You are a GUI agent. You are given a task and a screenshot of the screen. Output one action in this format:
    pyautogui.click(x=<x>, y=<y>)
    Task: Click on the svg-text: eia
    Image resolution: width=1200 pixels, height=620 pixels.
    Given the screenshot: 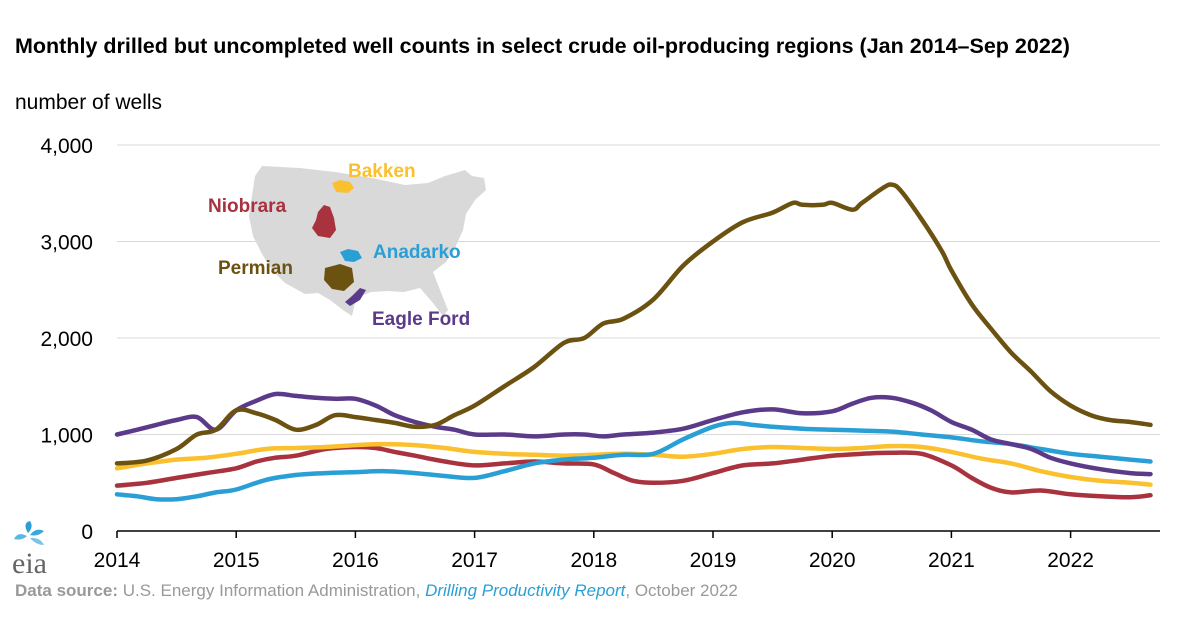 What is the action you would take?
    pyautogui.click(x=29, y=562)
    